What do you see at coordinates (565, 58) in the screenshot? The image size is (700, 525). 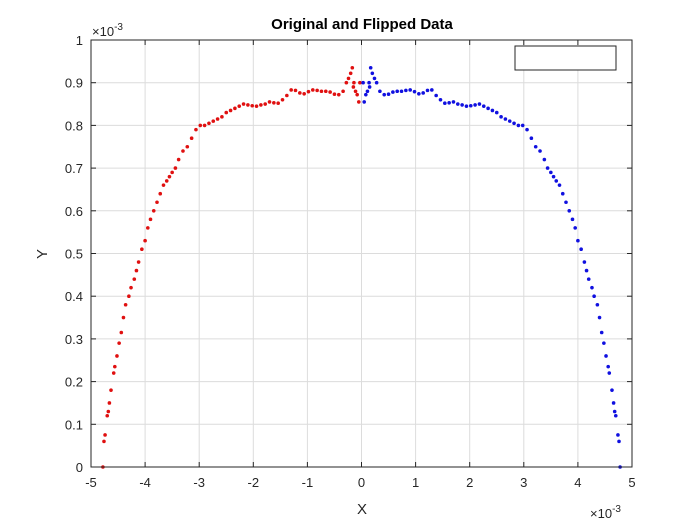 I see `legend-box` at bounding box center [565, 58].